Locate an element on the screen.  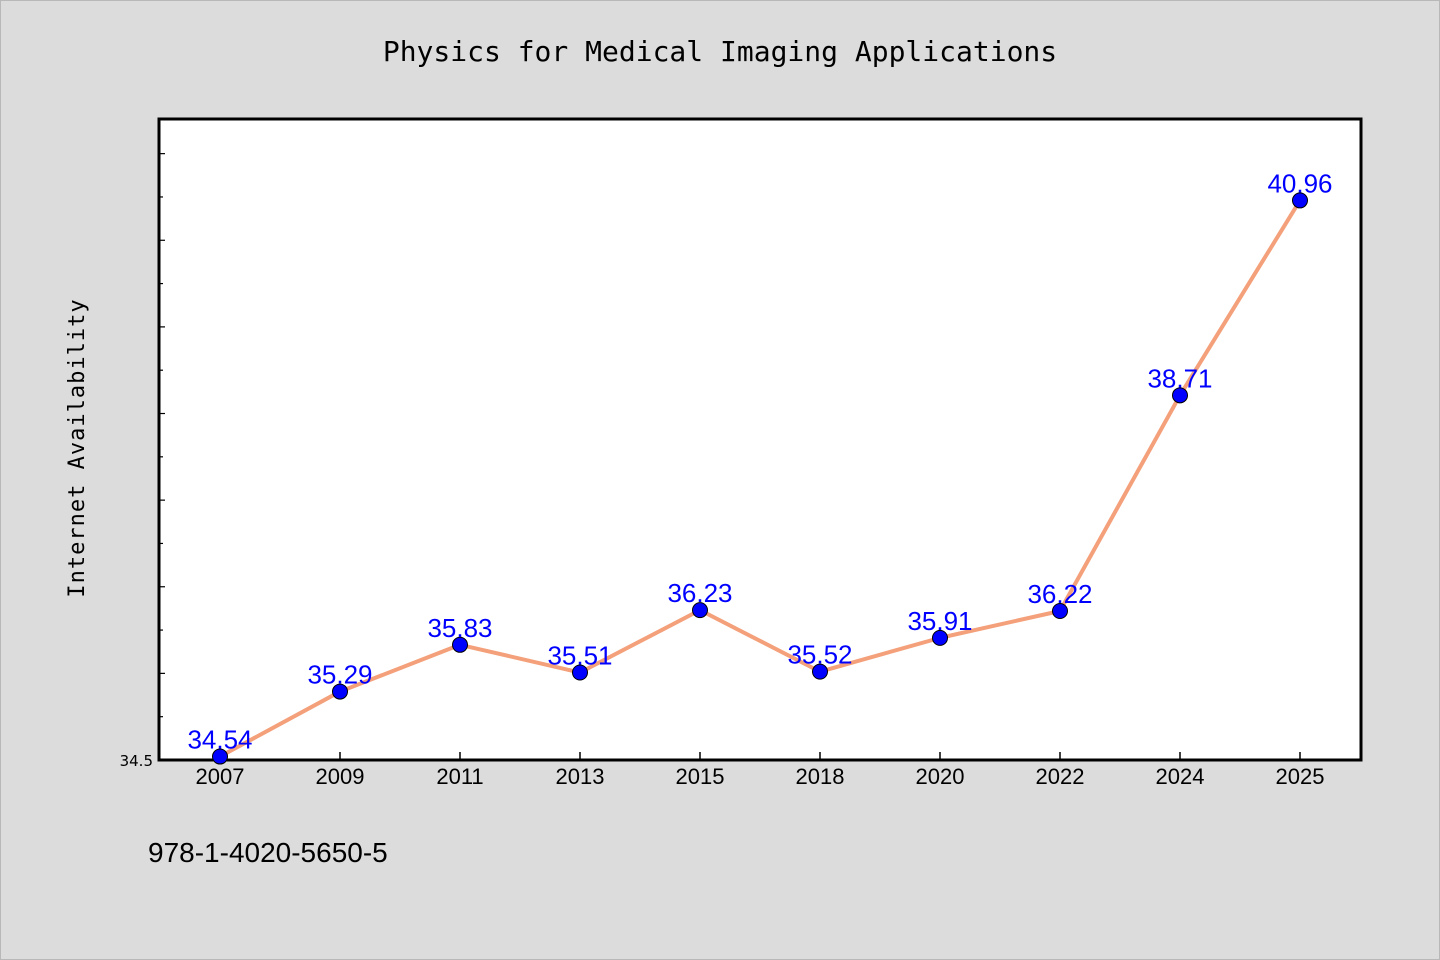
x-tick-label: 2013 is located at coordinates (580, 776).